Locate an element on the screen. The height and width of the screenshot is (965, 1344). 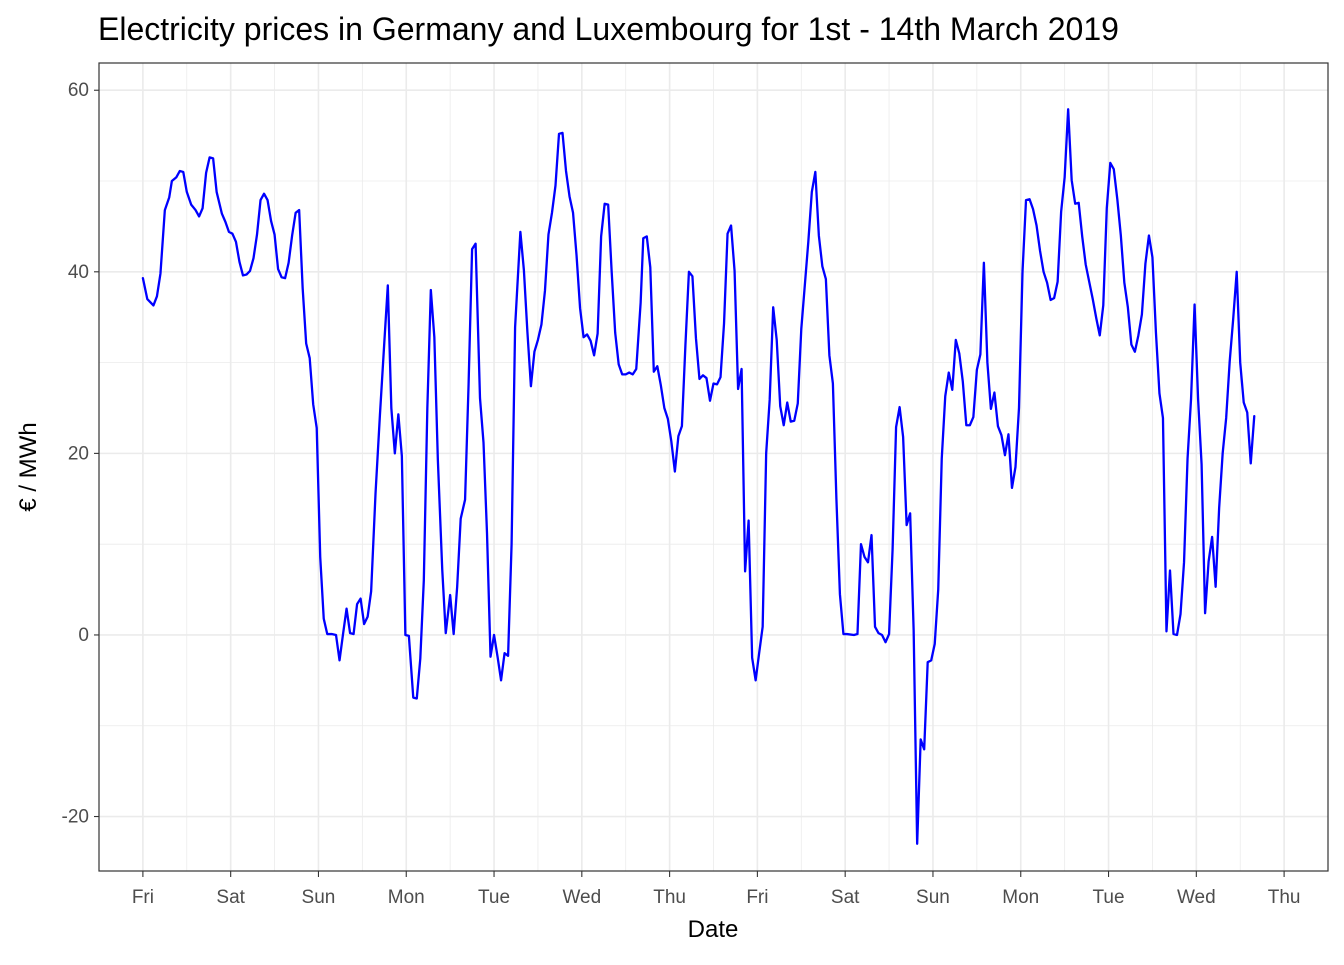
y-axis: -20 0 20 40 60 is located at coordinates (80, 454).